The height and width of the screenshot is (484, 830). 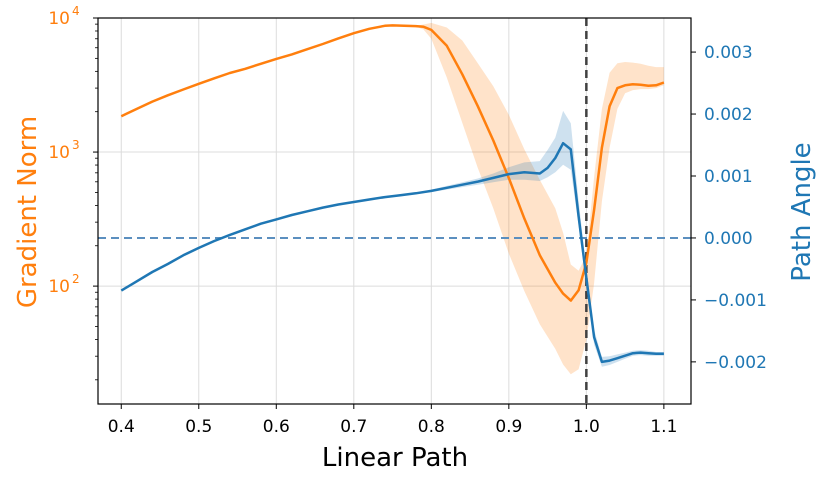 What do you see at coordinates (729, 208) in the screenshot?
I see `right-axis-ticks: −0.002 −0.001 0.000 0.001 0.002 0.003` at bounding box center [729, 208].